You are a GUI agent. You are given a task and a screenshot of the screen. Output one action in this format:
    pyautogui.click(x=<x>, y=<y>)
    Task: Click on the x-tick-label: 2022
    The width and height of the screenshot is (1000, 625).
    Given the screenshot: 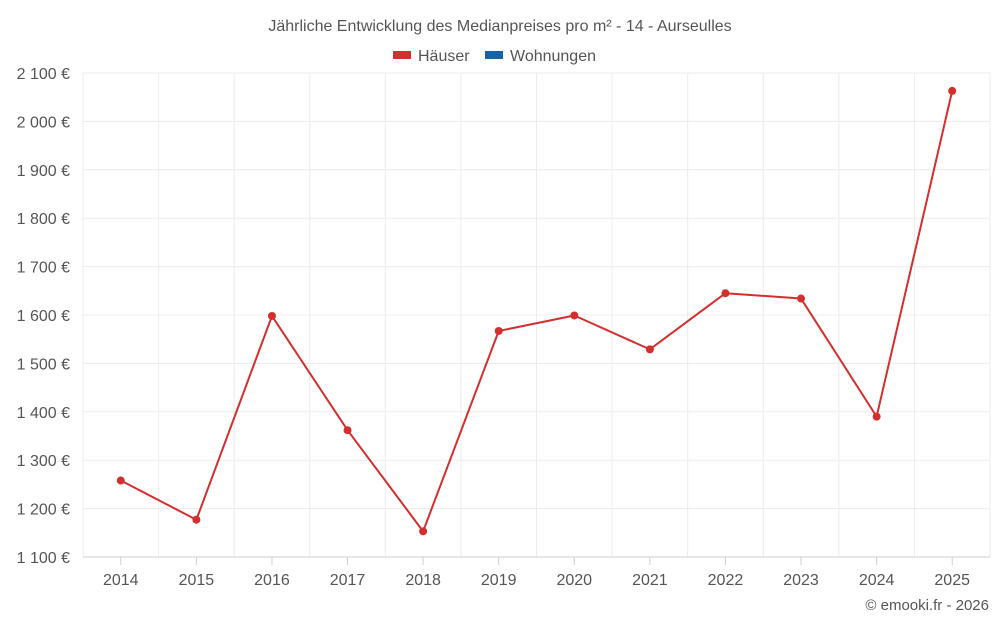 What is the action you would take?
    pyautogui.click(x=726, y=580)
    